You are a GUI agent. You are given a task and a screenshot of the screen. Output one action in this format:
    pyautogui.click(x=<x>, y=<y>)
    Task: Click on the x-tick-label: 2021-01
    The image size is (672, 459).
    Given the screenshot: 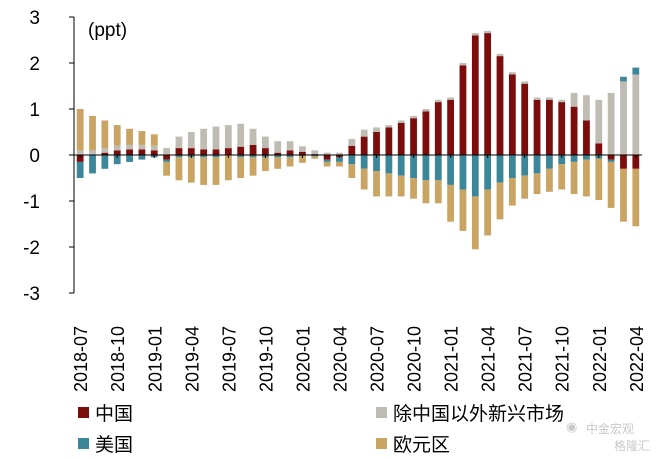 What is the action you would take?
    pyautogui.click(x=452, y=359)
    